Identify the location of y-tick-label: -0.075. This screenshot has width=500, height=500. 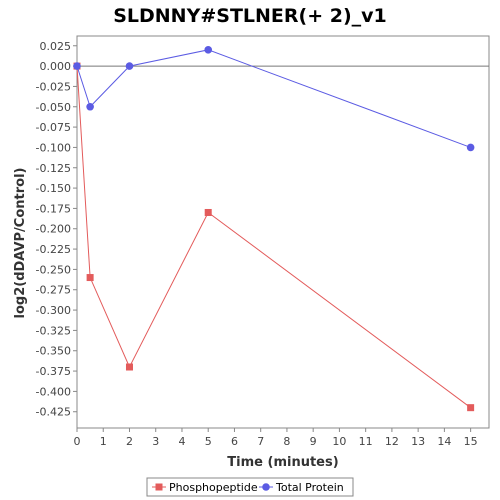
(53, 127).